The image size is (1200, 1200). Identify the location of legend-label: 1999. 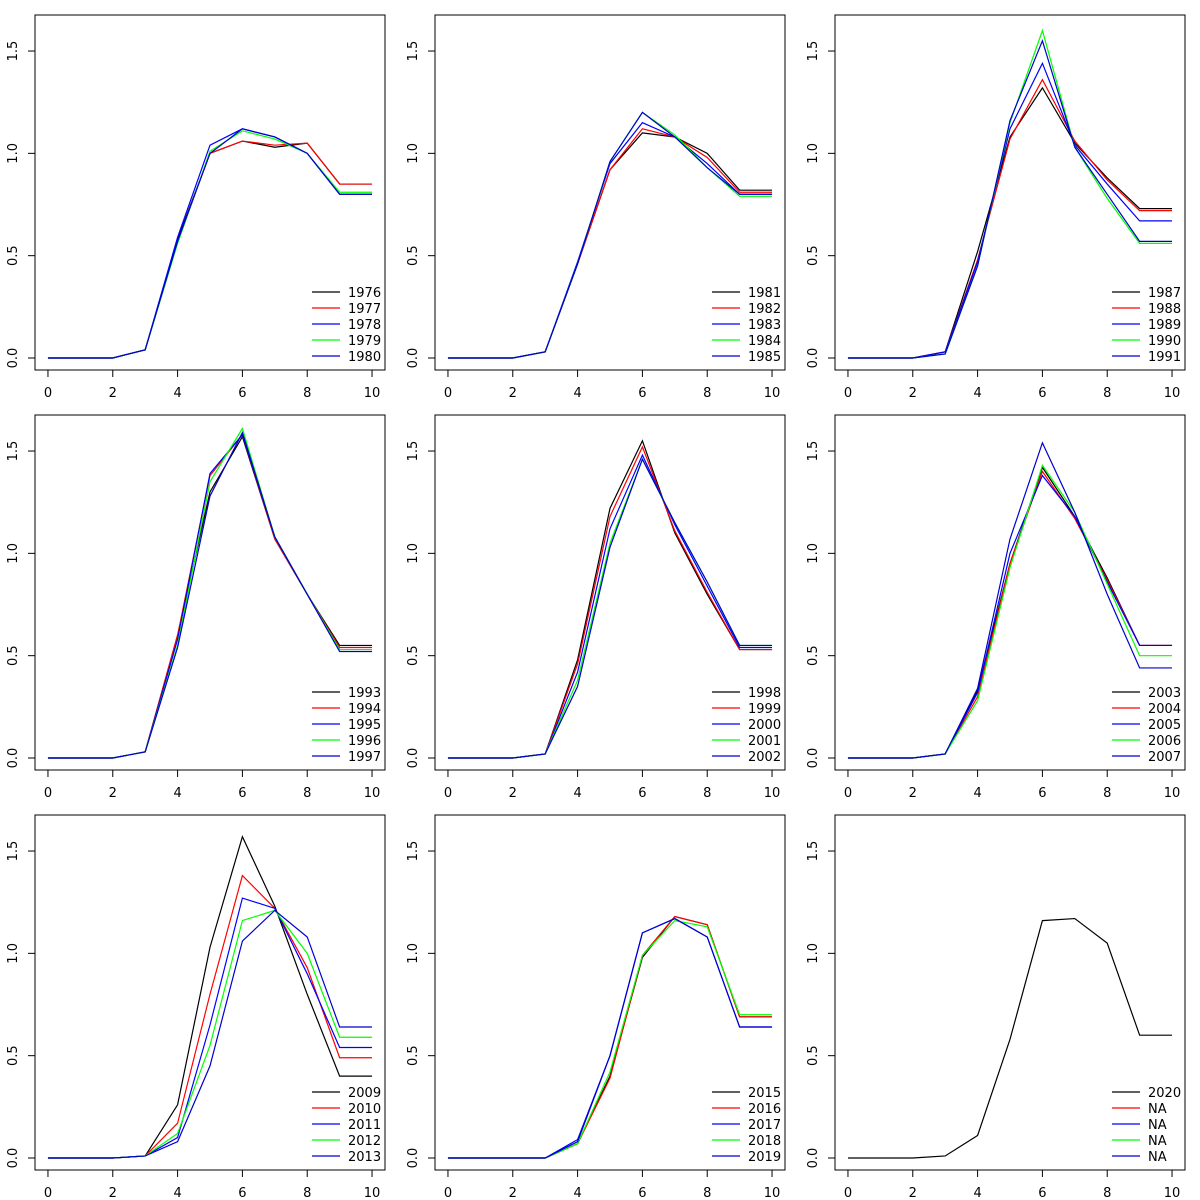
(764, 709).